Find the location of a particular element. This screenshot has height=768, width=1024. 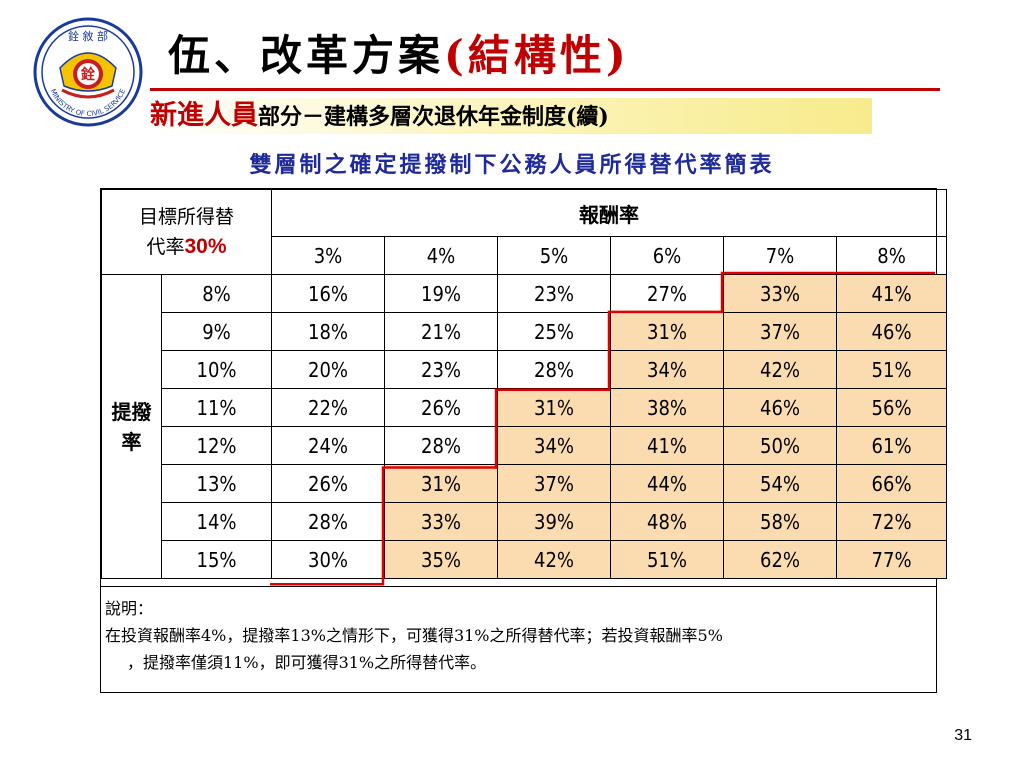

table-row: 9% 18% 21% 25% 31% 37% 46% is located at coordinates (525, 331).